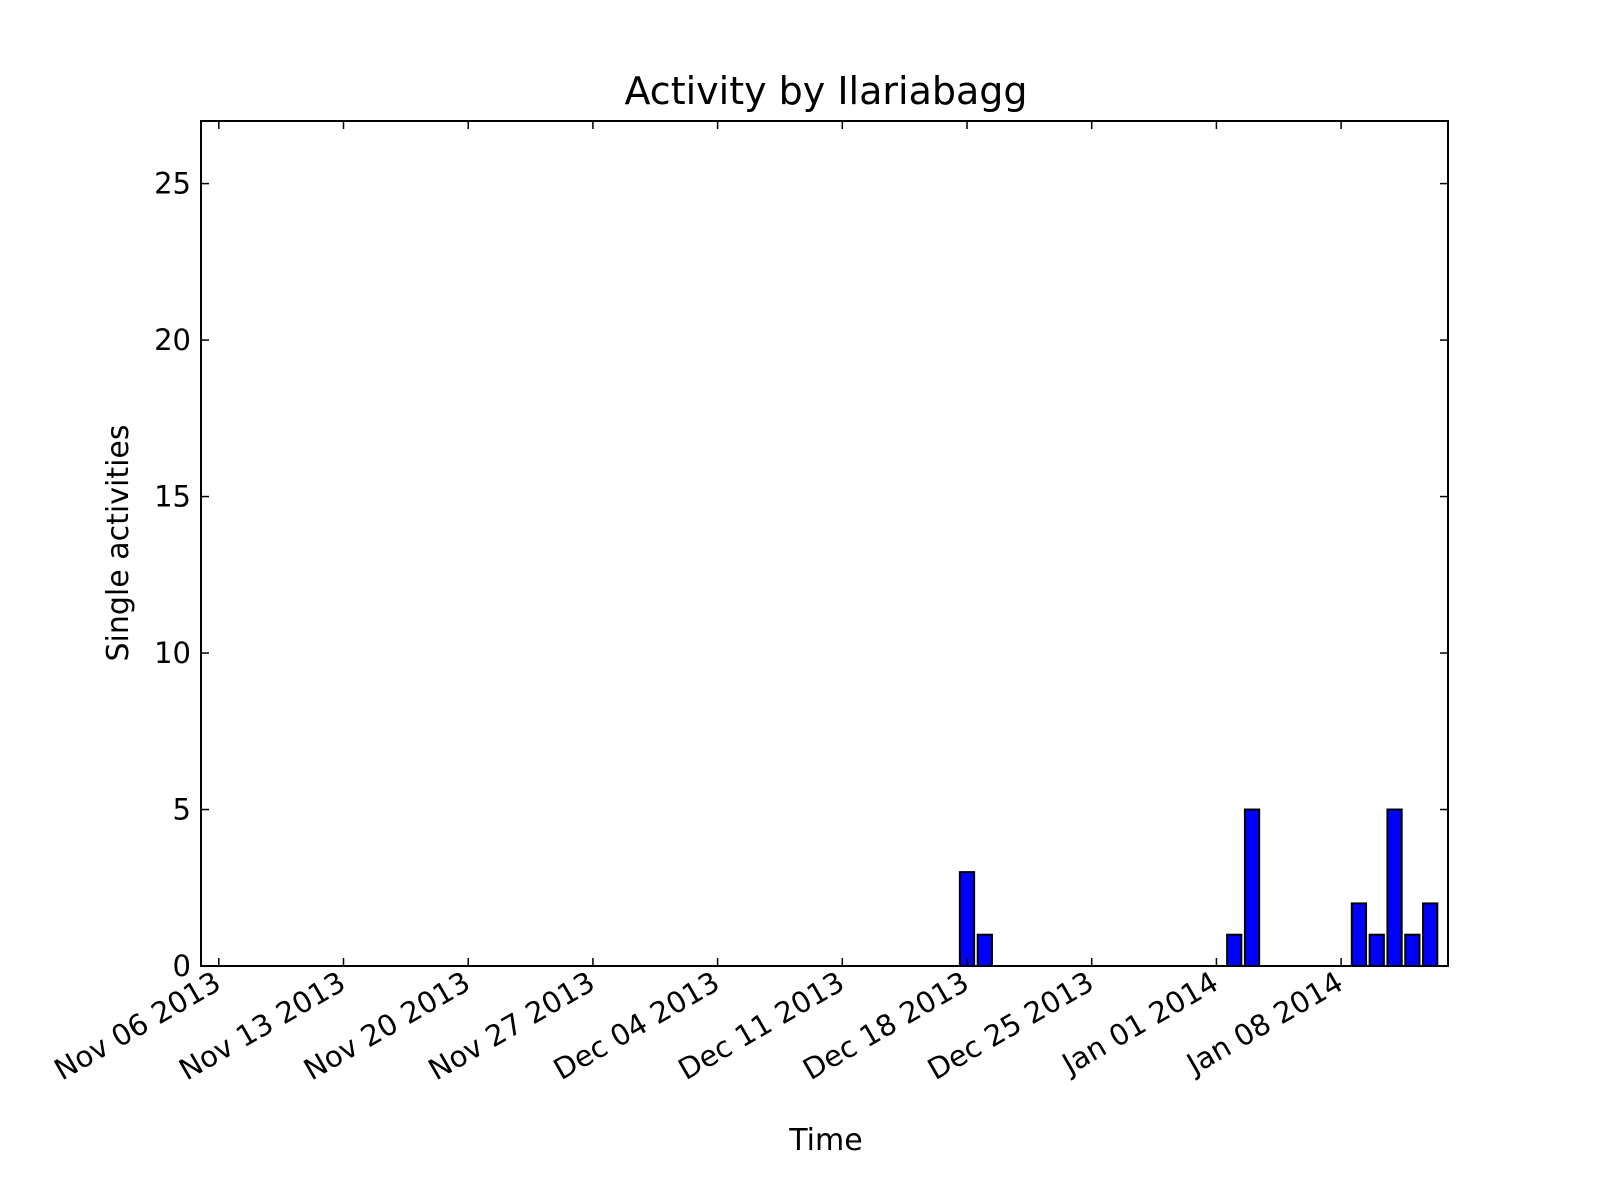 The width and height of the screenshot is (1600, 1200). What do you see at coordinates (825, 1140) in the screenshot?
I see `x-axis-label: Time` at bounding box center [825, 1140].